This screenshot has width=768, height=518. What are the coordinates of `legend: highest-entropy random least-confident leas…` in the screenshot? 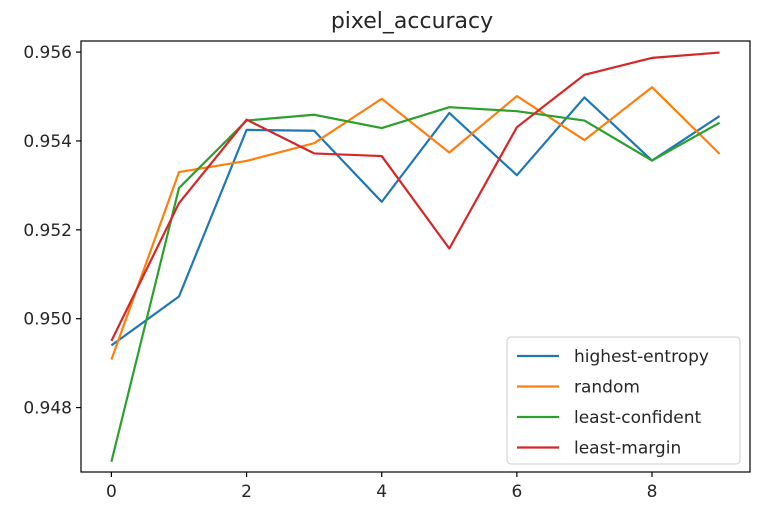 It's located at (623, 400).